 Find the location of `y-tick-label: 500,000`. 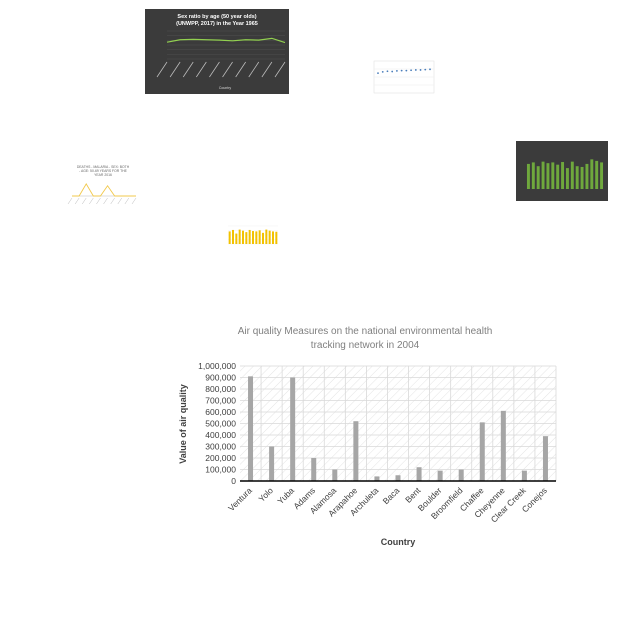

y-tick-label: 500,000 is located at coordinates (220, 424).